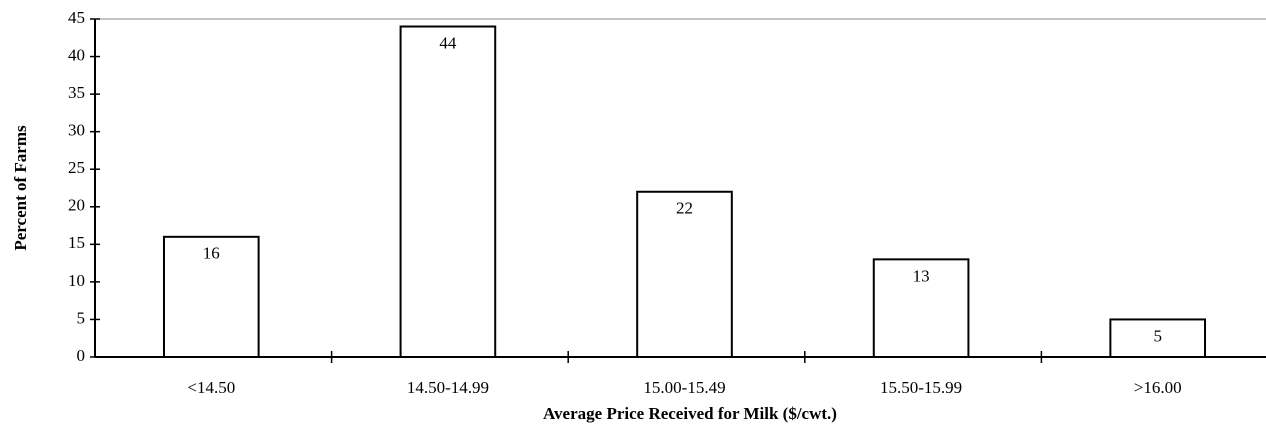 The height and width of the screenshot is (436, 1266). Describe the element at coordinates (76, 205) in the screenshot. I see `y-tick-label: 20` at that location.